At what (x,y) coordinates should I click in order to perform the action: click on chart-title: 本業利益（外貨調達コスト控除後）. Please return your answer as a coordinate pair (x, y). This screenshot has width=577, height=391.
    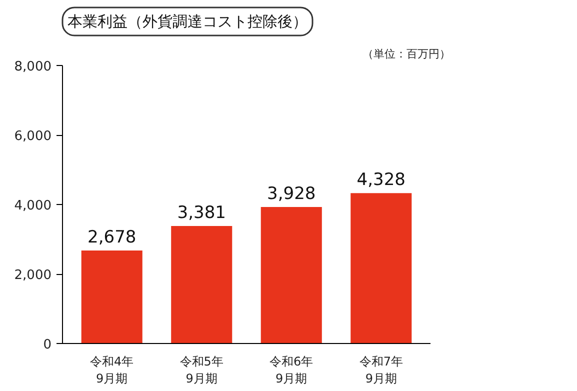
    Looking at the image, I should click on (188, 21).